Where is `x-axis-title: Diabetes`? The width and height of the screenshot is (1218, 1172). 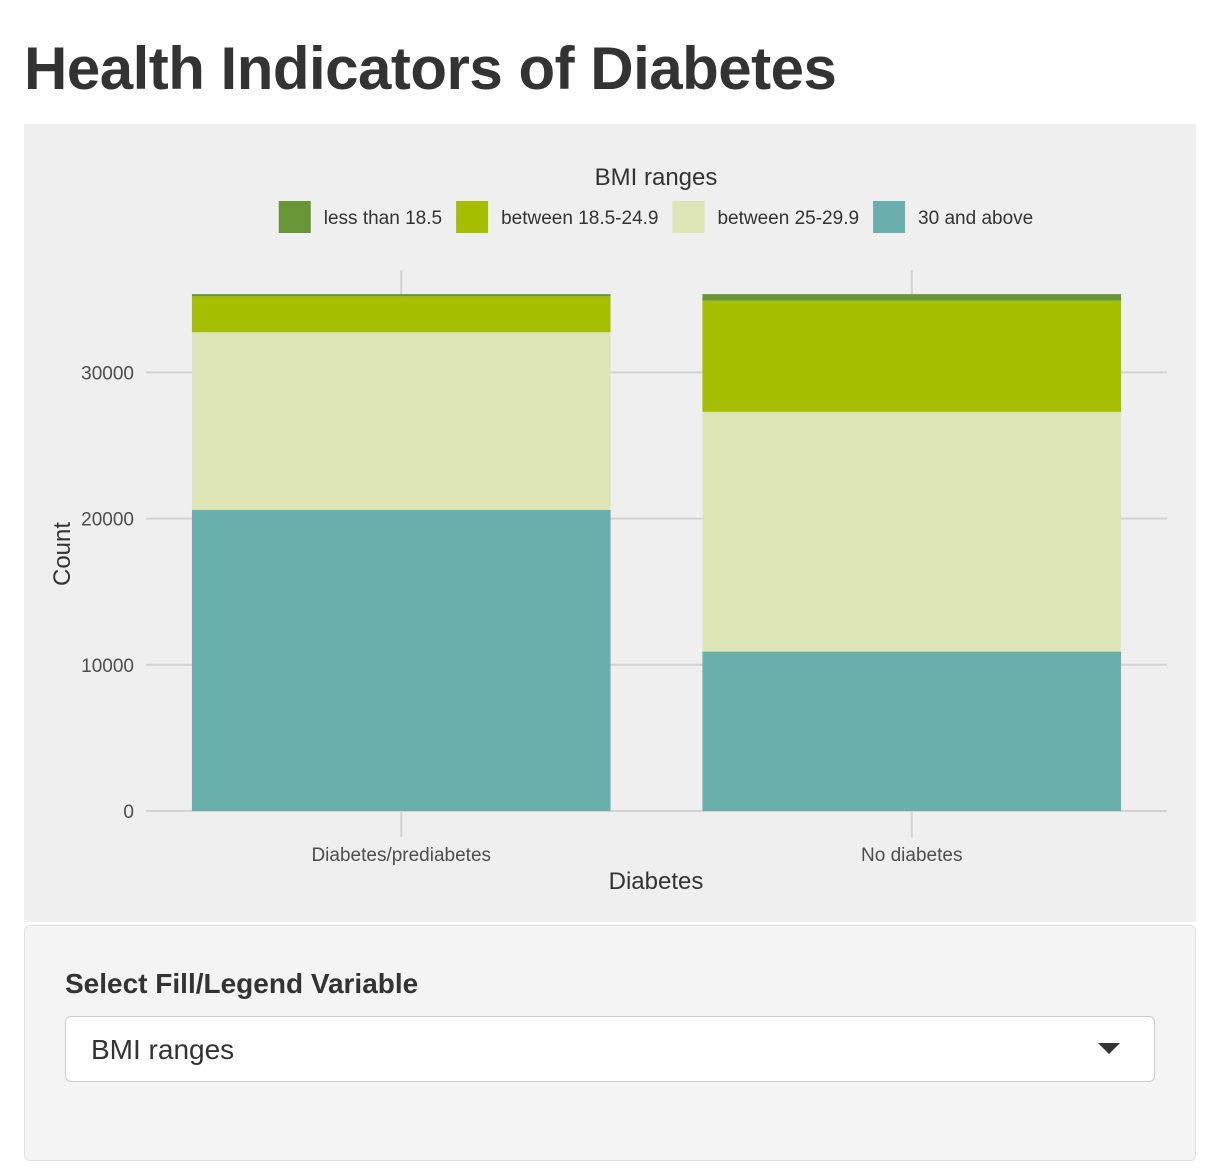
x-axis-title: Diabetes is located at coordinates (656, 881).